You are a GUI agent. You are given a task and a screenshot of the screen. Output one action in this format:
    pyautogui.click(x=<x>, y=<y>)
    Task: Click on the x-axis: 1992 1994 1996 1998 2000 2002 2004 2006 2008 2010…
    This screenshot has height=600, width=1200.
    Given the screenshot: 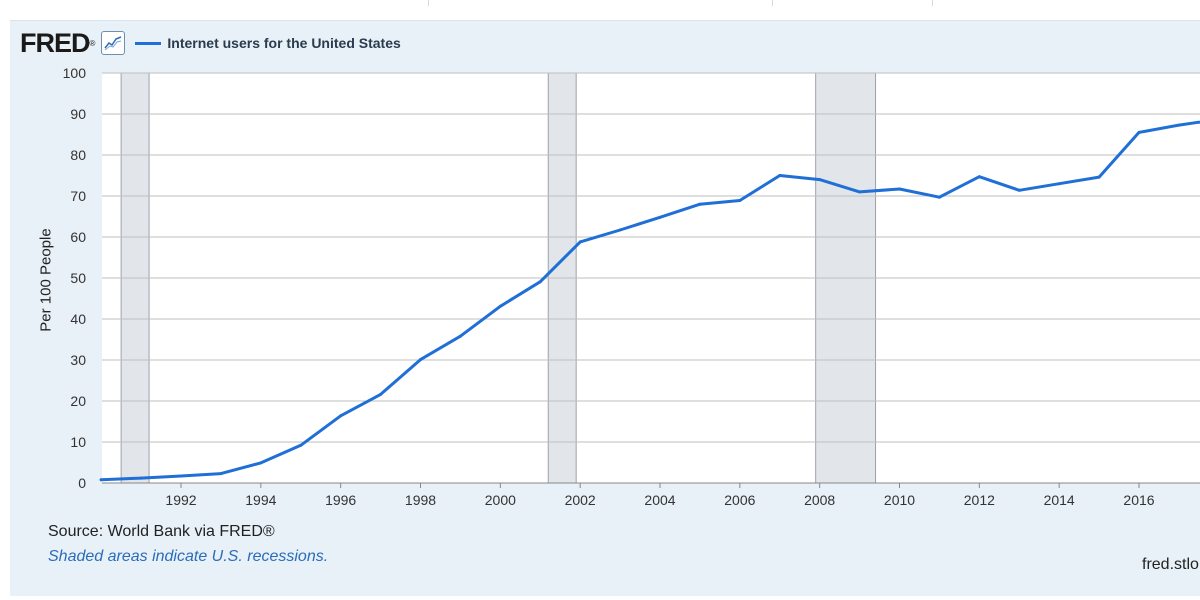 What is the action you would take?
    pyautogui.click(x=660, y=495)
    